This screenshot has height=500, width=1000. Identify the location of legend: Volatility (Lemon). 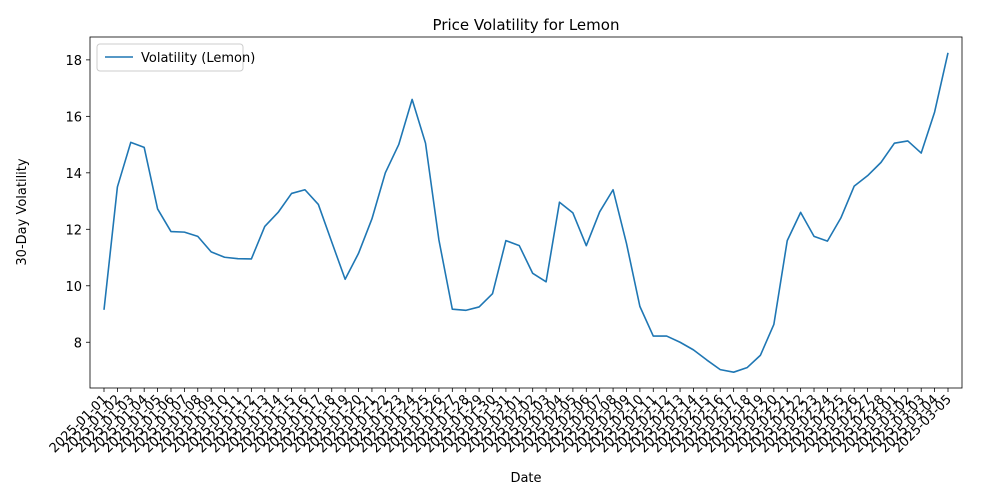
(175, 57).